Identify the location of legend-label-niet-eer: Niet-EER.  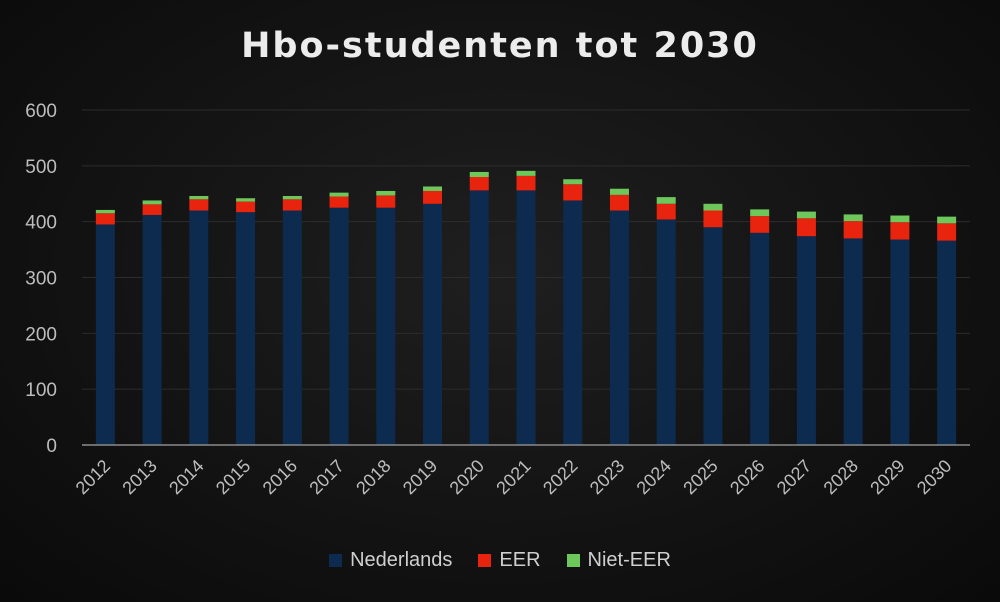
(629, 560).